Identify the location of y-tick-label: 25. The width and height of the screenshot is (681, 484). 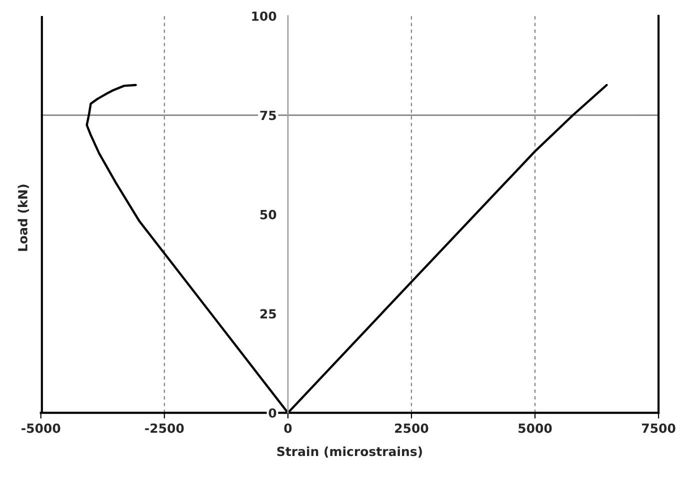
(268, 314).